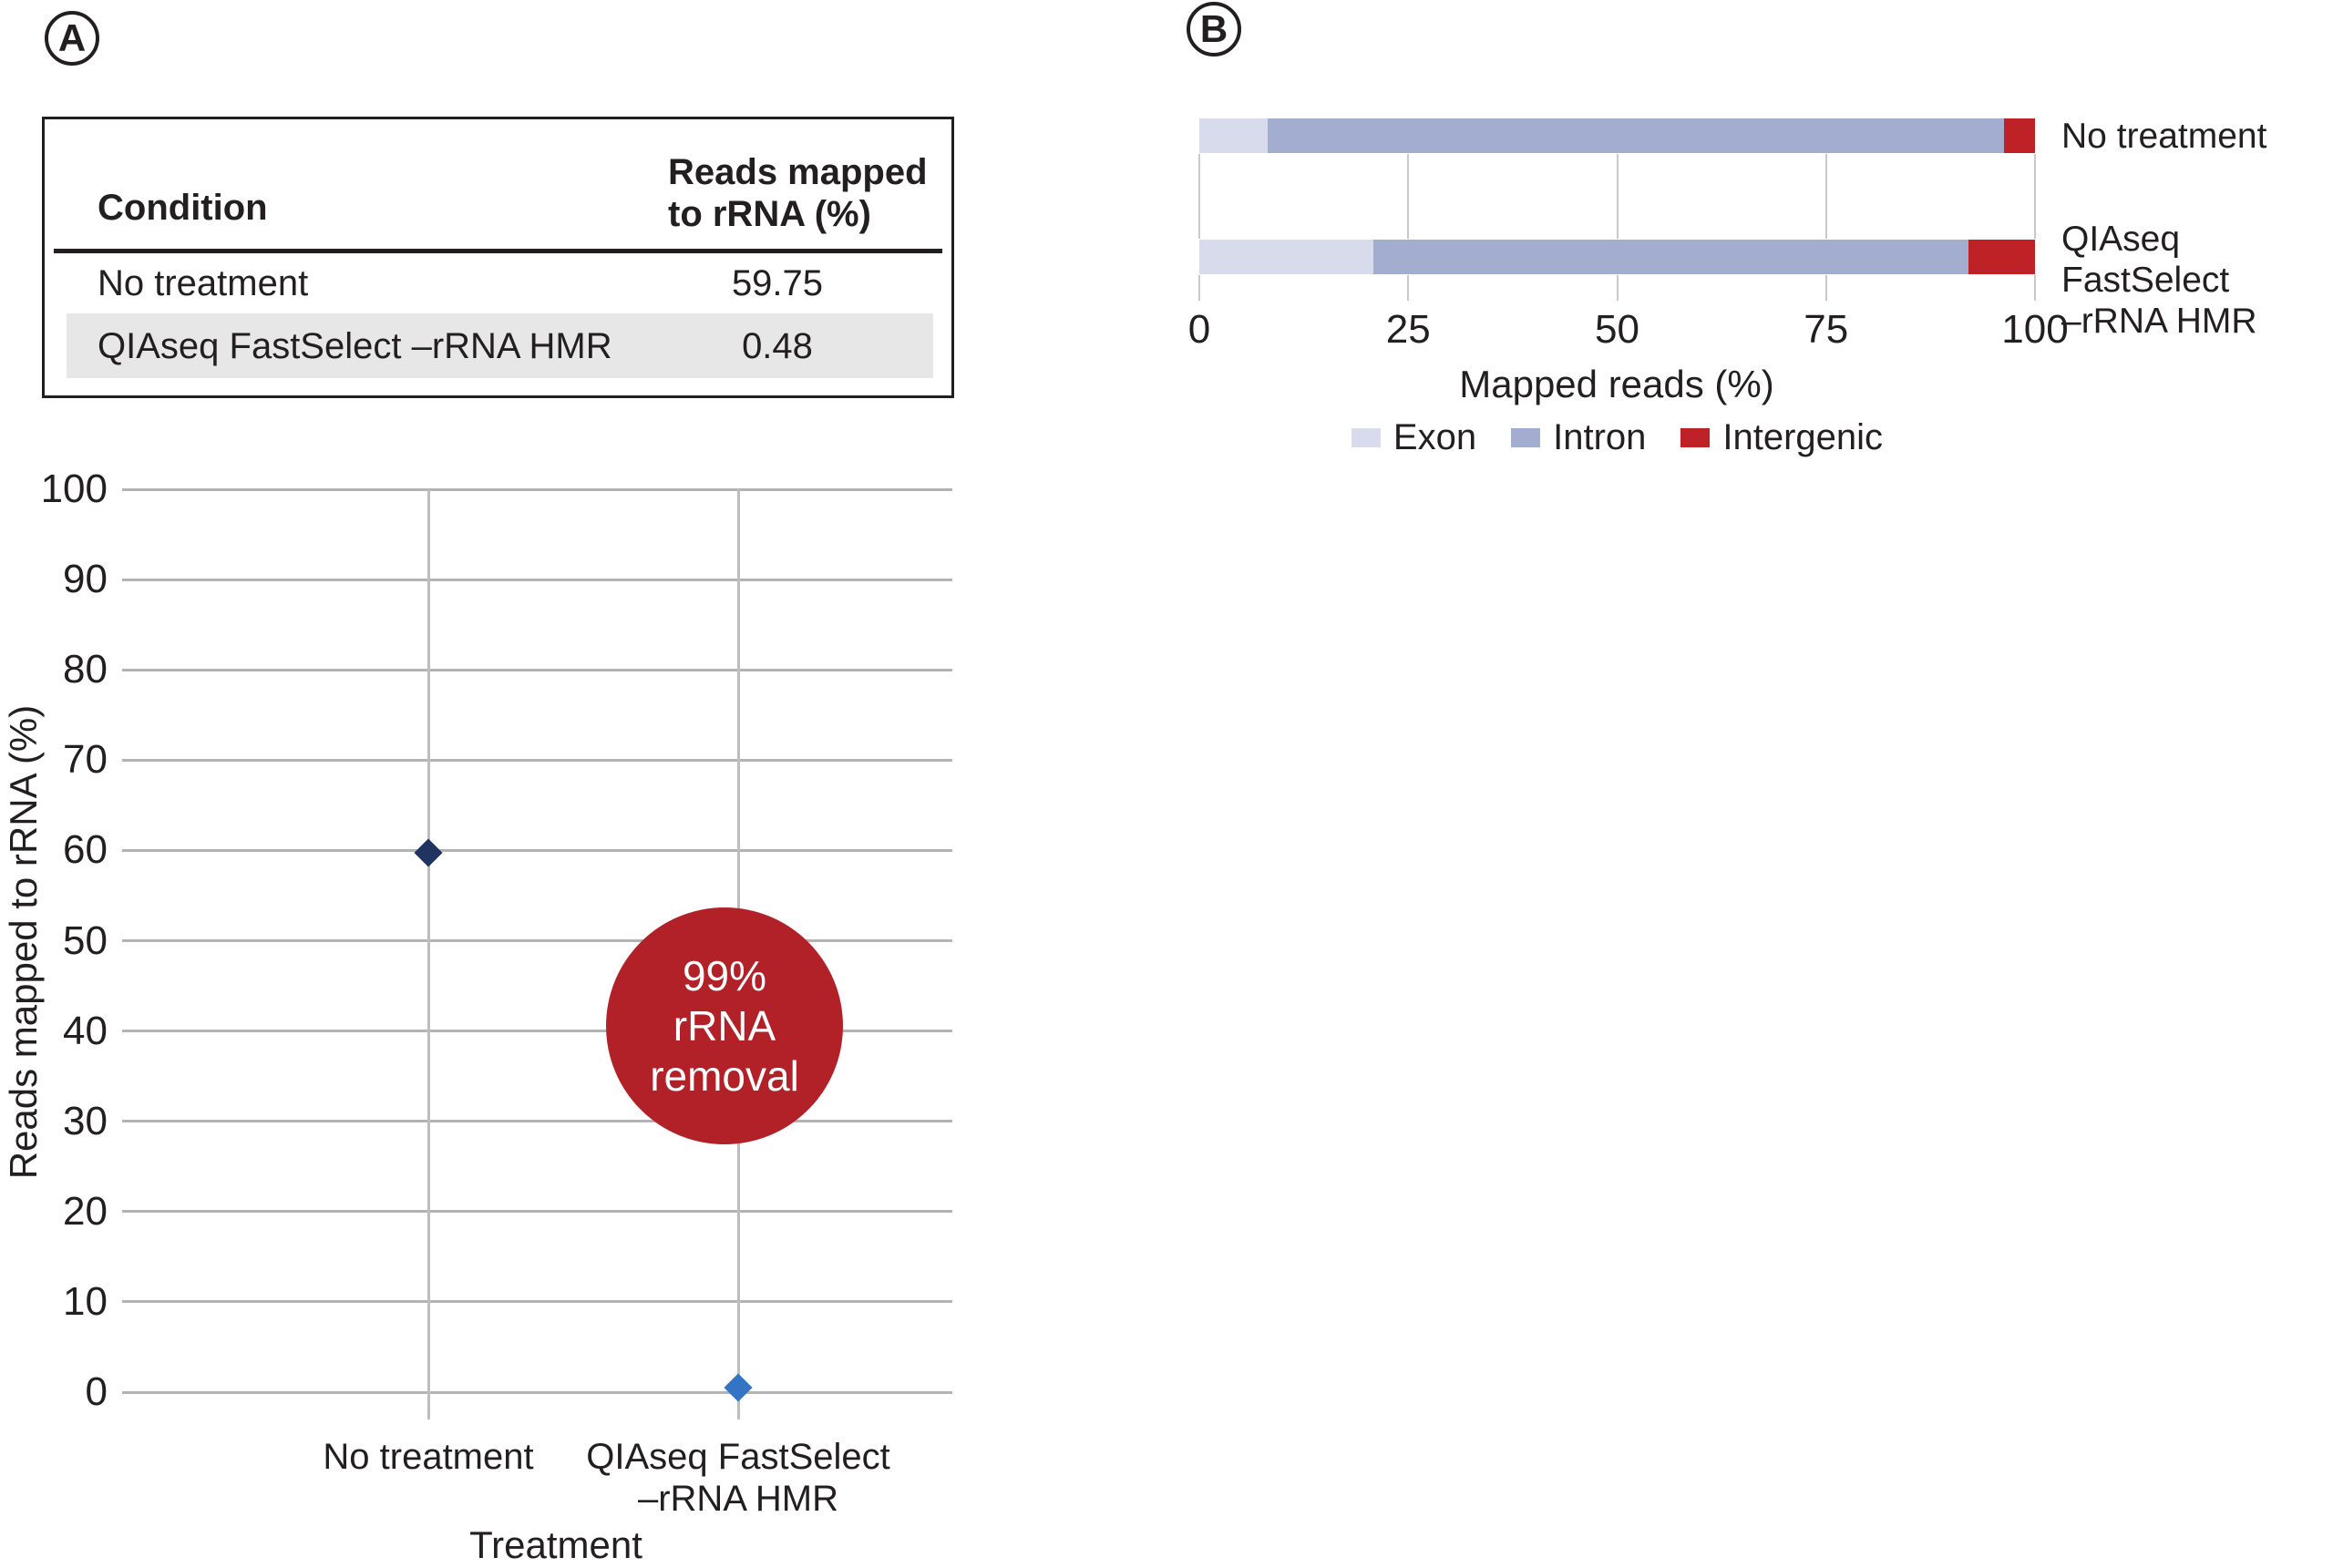 The height and width of the screenshot is (1568, 2333). What do you see at coordinates (1526, 437) in the screenshot?
I see `legend-swatch-intron` at bounding box center [1526, 437].